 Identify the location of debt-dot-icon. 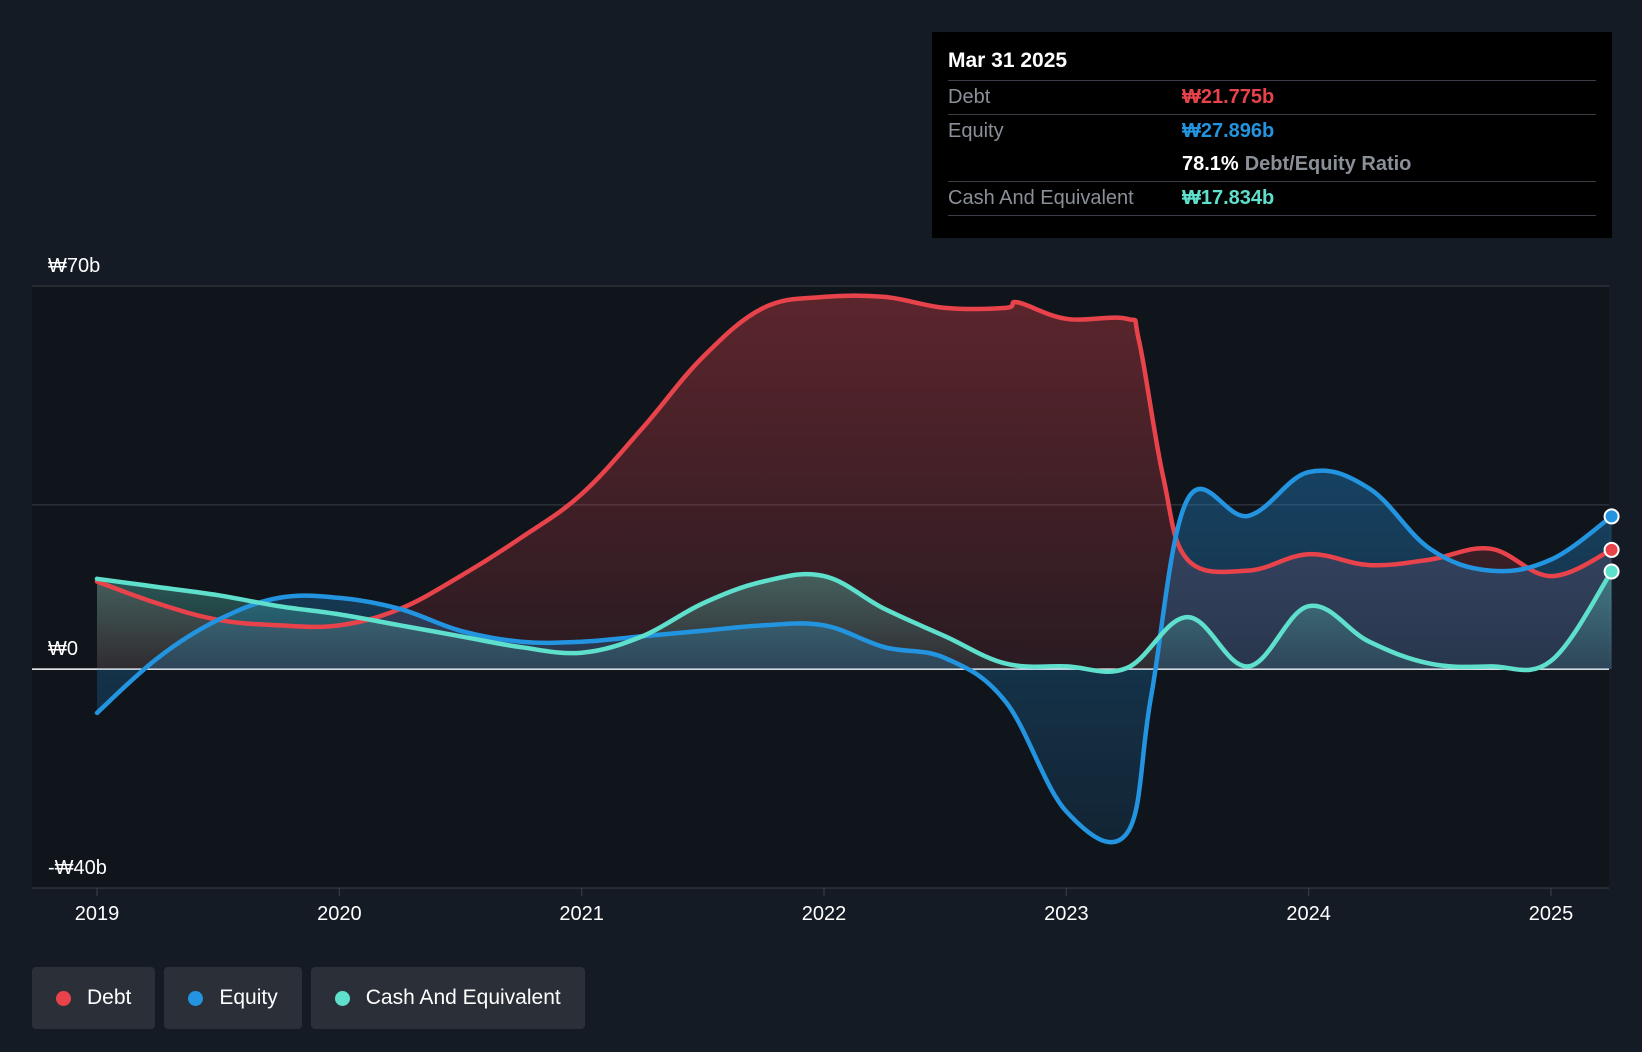
(63, 998).